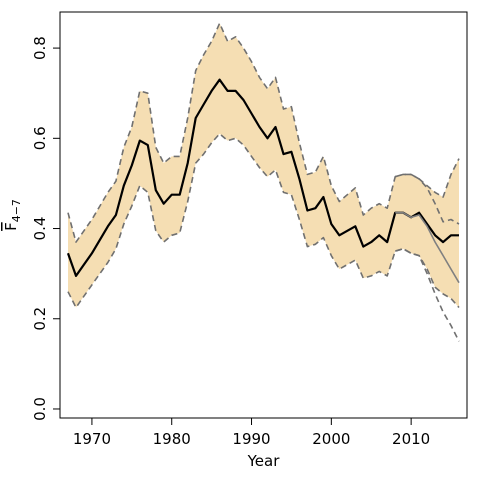 The image size is (480, 480). Describe the element at coordinates (427, 295) in the screenshot. I see `retro-lower-bound-line` at that location.